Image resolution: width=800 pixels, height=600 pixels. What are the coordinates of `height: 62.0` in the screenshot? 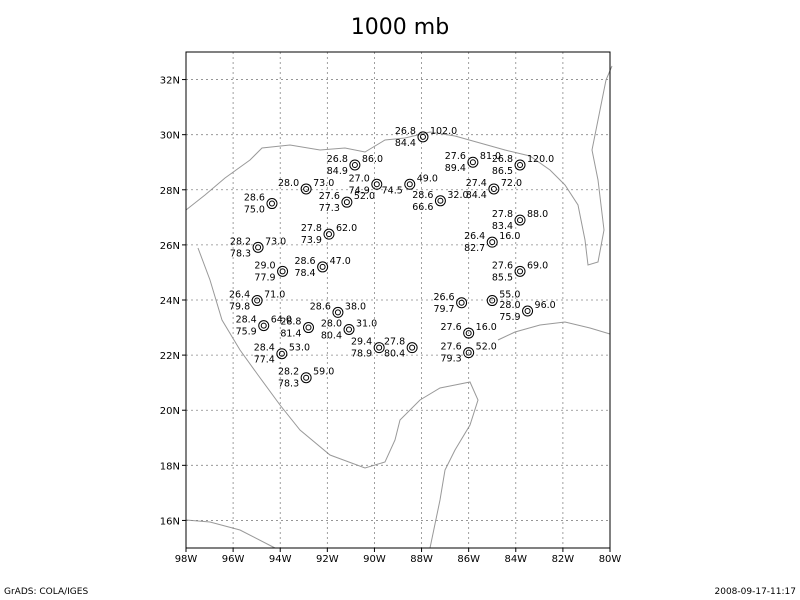 It's located at (346, 228).